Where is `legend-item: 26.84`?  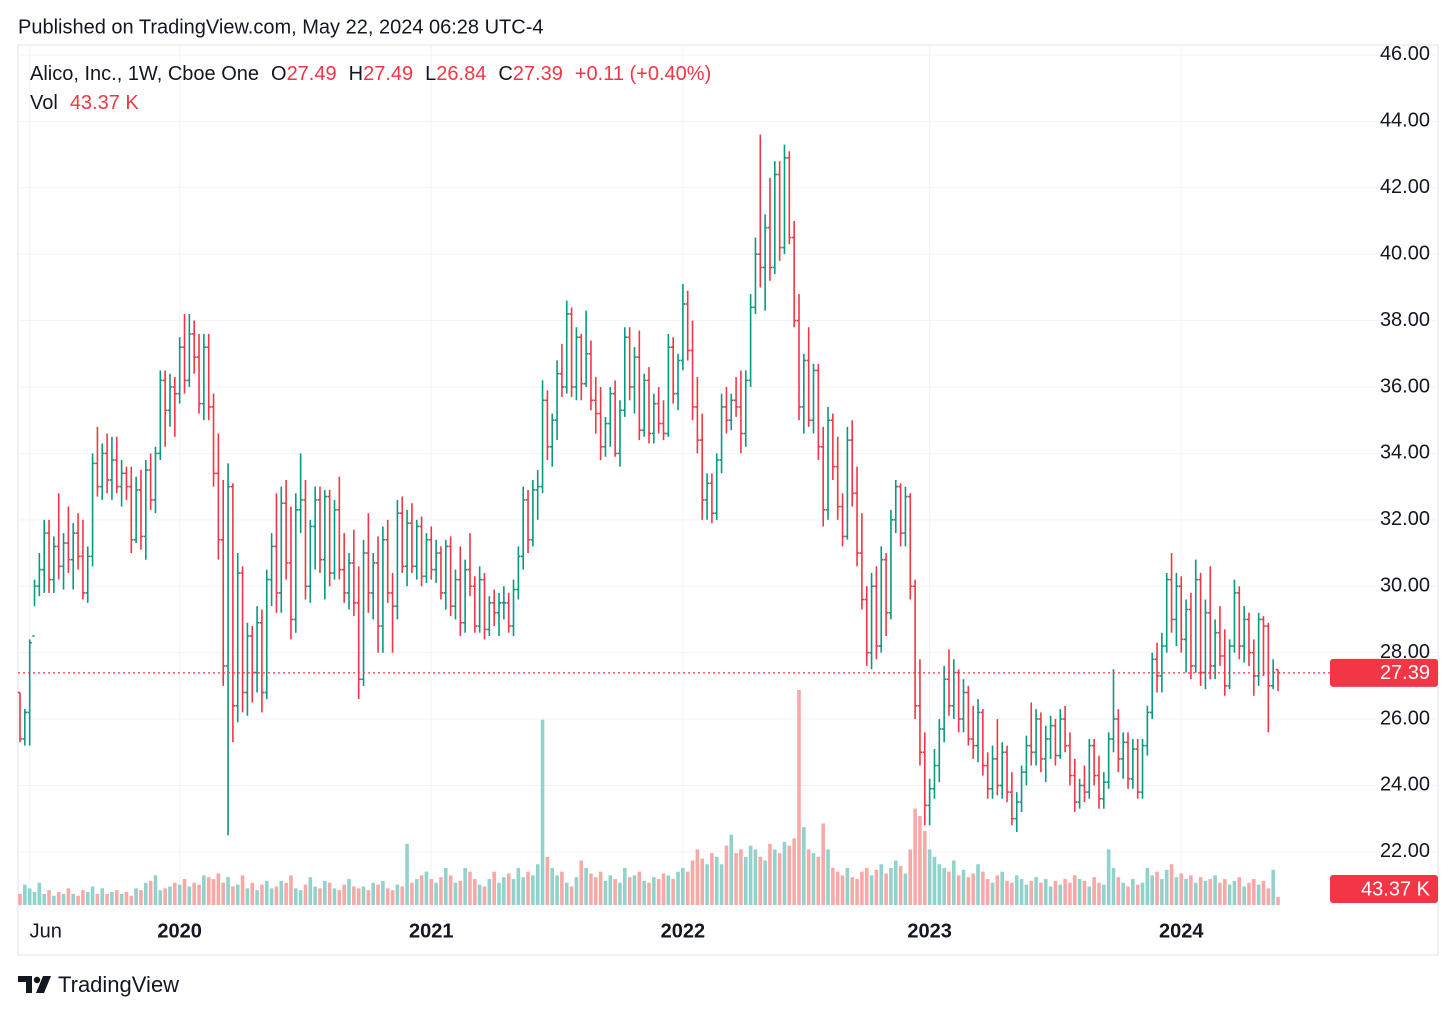
legend-item: 26.84 is located at coordinates (461, 74).